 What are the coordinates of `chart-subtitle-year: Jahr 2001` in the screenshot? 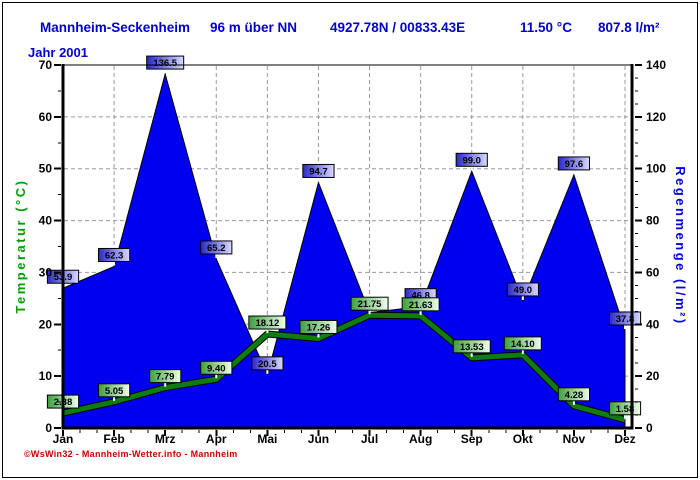 It's located at (58, 52).